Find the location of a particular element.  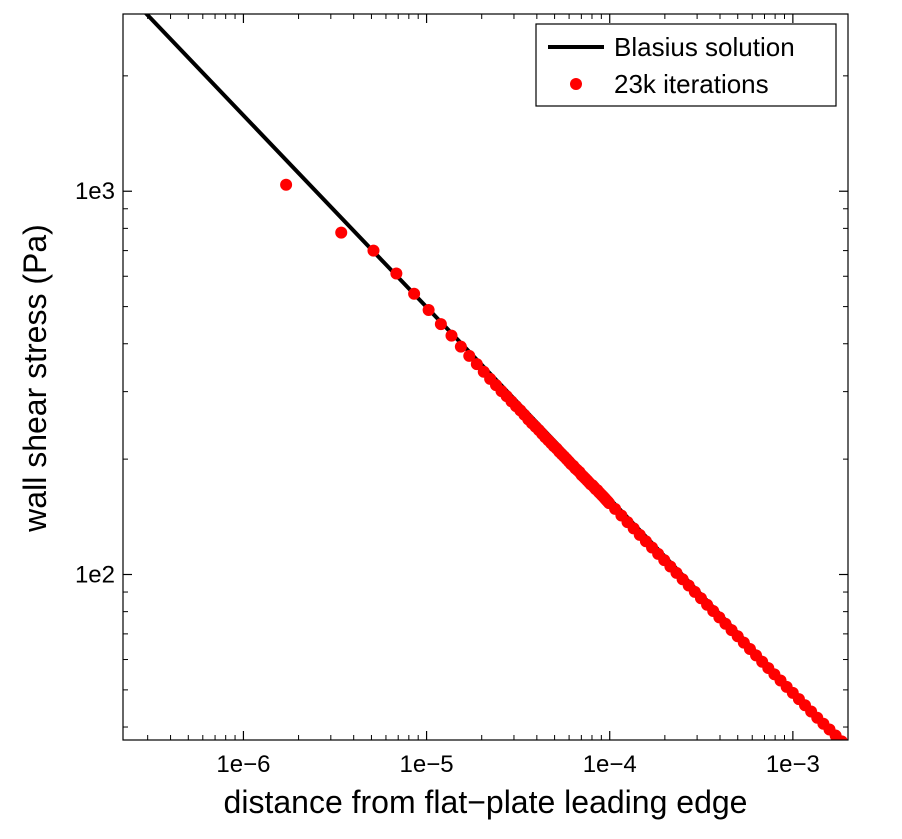

x-tick-label: 1e−5 is located at coordinates (427, 764).